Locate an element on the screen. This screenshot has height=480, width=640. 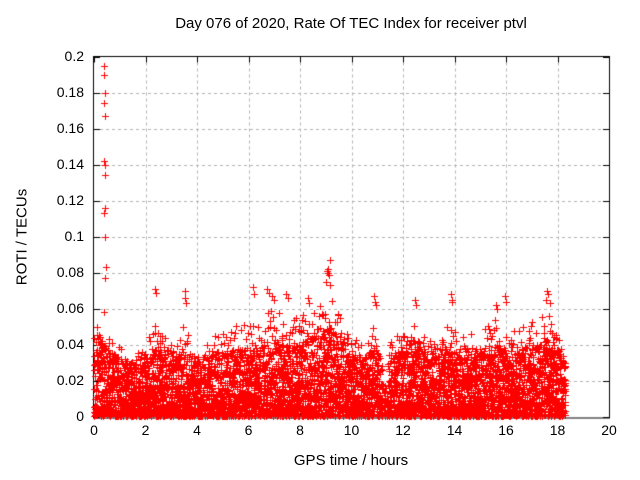
y-tick-label: 0.18 is located at coordinates (70, 91).